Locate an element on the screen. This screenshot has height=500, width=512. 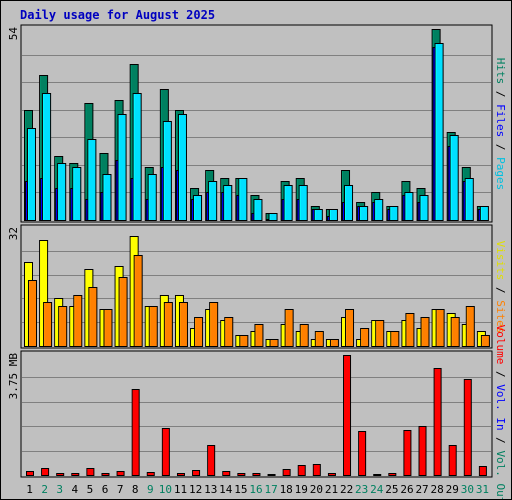
series-legend: Hits / Files / Pages is located at coordinates (500, 124).